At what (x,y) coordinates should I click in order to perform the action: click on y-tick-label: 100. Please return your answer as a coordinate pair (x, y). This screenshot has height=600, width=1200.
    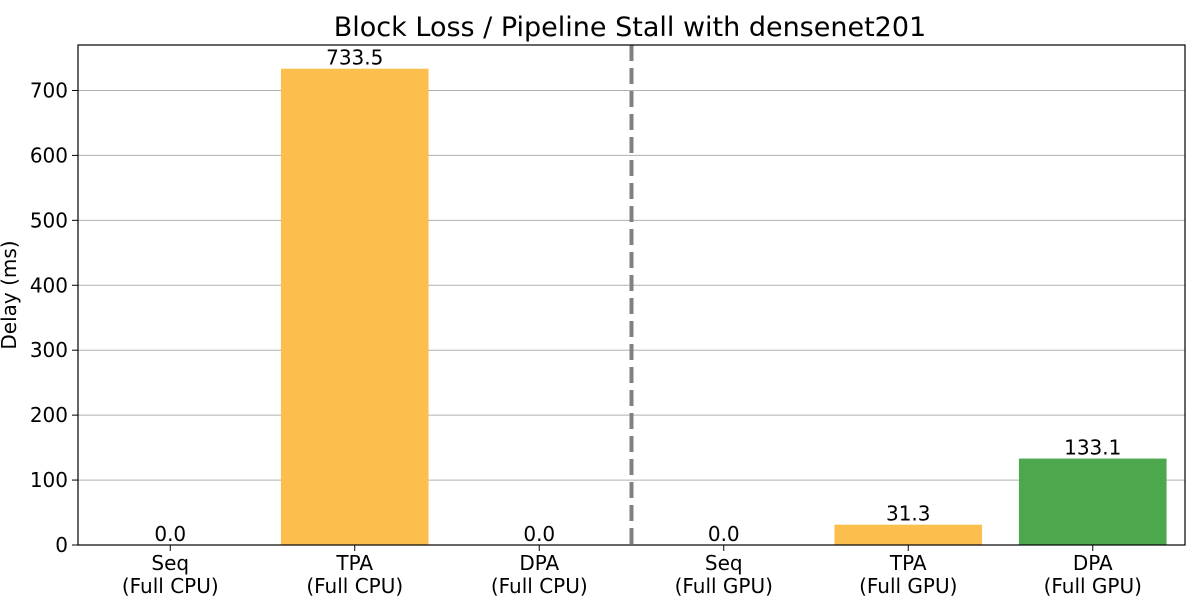
    Looking at the image, I should click on (49, 480).